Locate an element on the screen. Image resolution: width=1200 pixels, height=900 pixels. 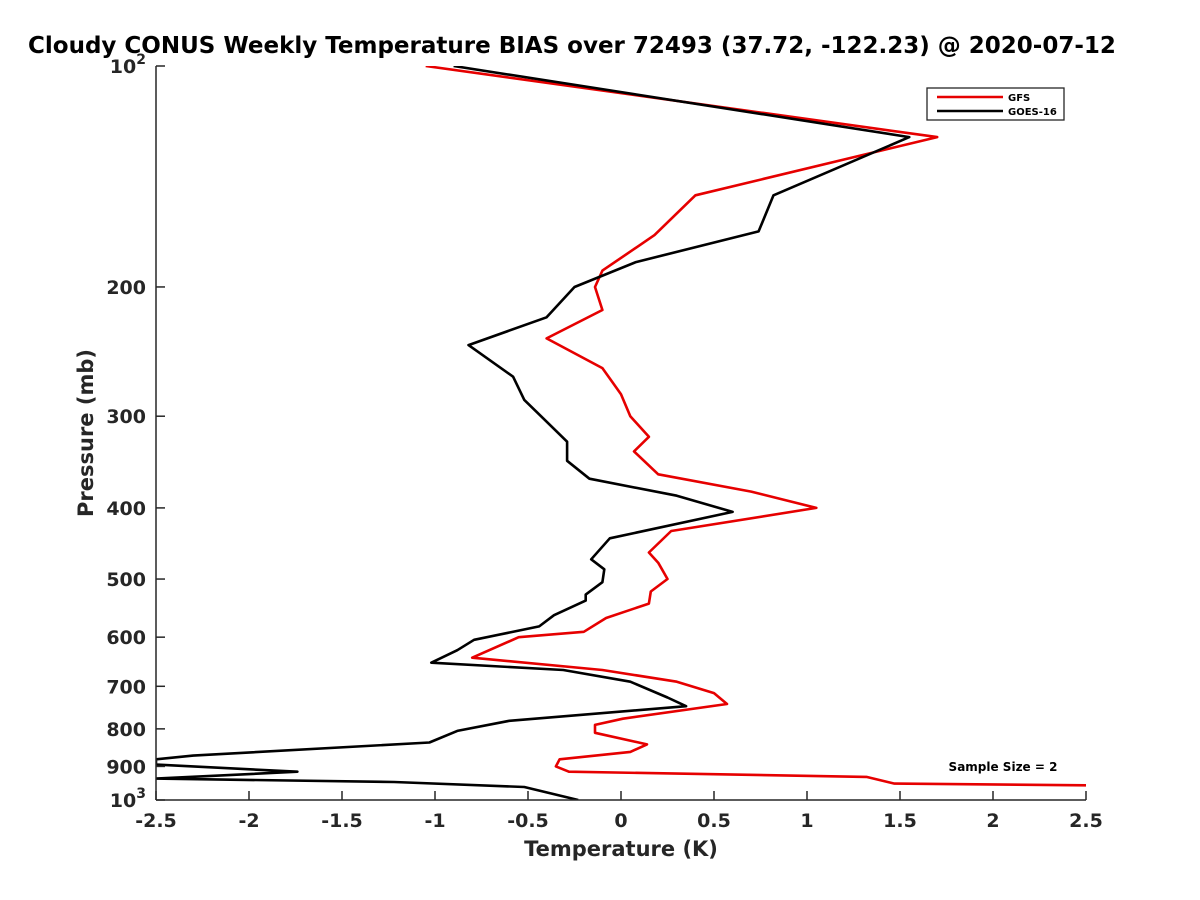
x-tick-label: -0.5 is located at coordinates (528, 821).